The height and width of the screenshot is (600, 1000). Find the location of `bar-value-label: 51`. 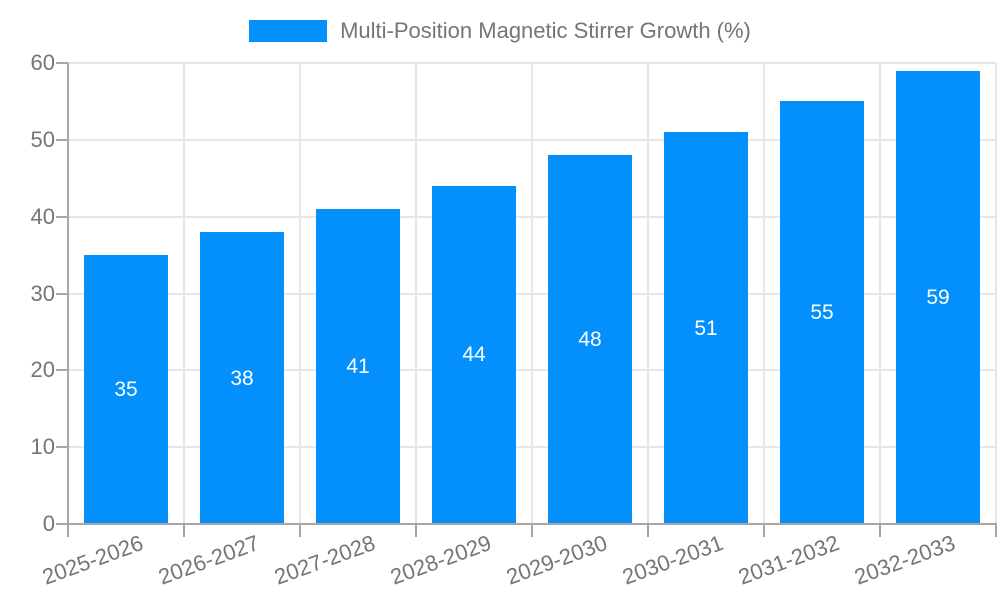

bar-value-label: 51 is located at coordinates (706, 328).